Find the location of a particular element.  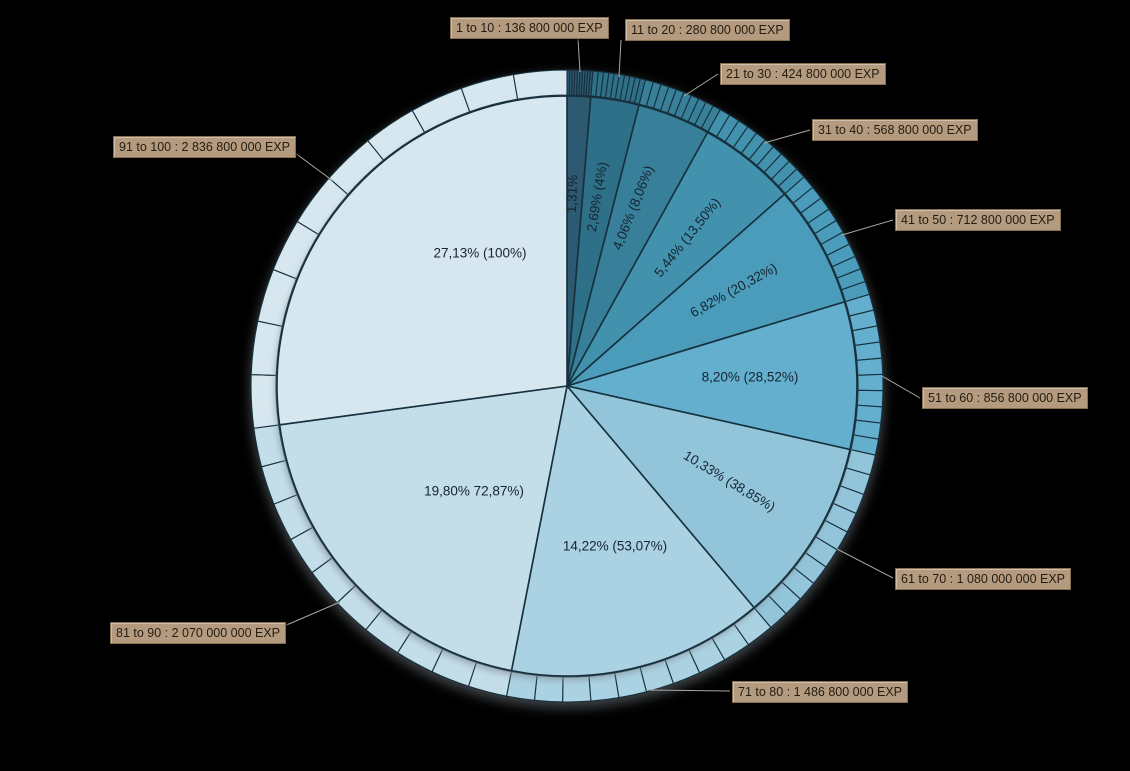

callout-pie-slice-51-to-60: 51 to 60 : 856 800 000 EXP is located at coordinates (1005, 398).